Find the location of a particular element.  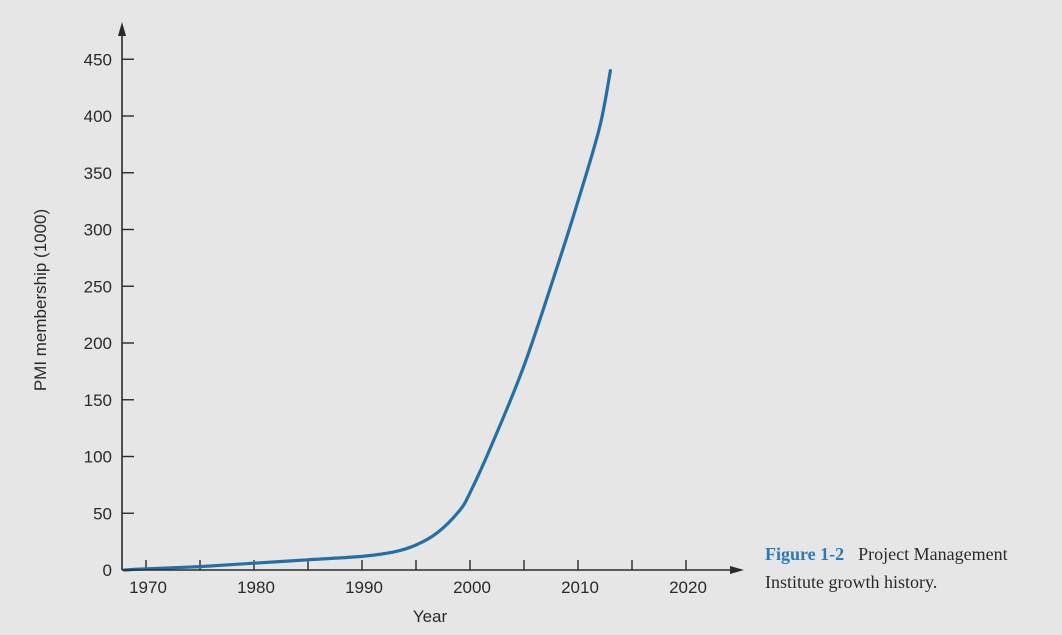

x-tick-label: 1990 is located at coordinates (364, 587).